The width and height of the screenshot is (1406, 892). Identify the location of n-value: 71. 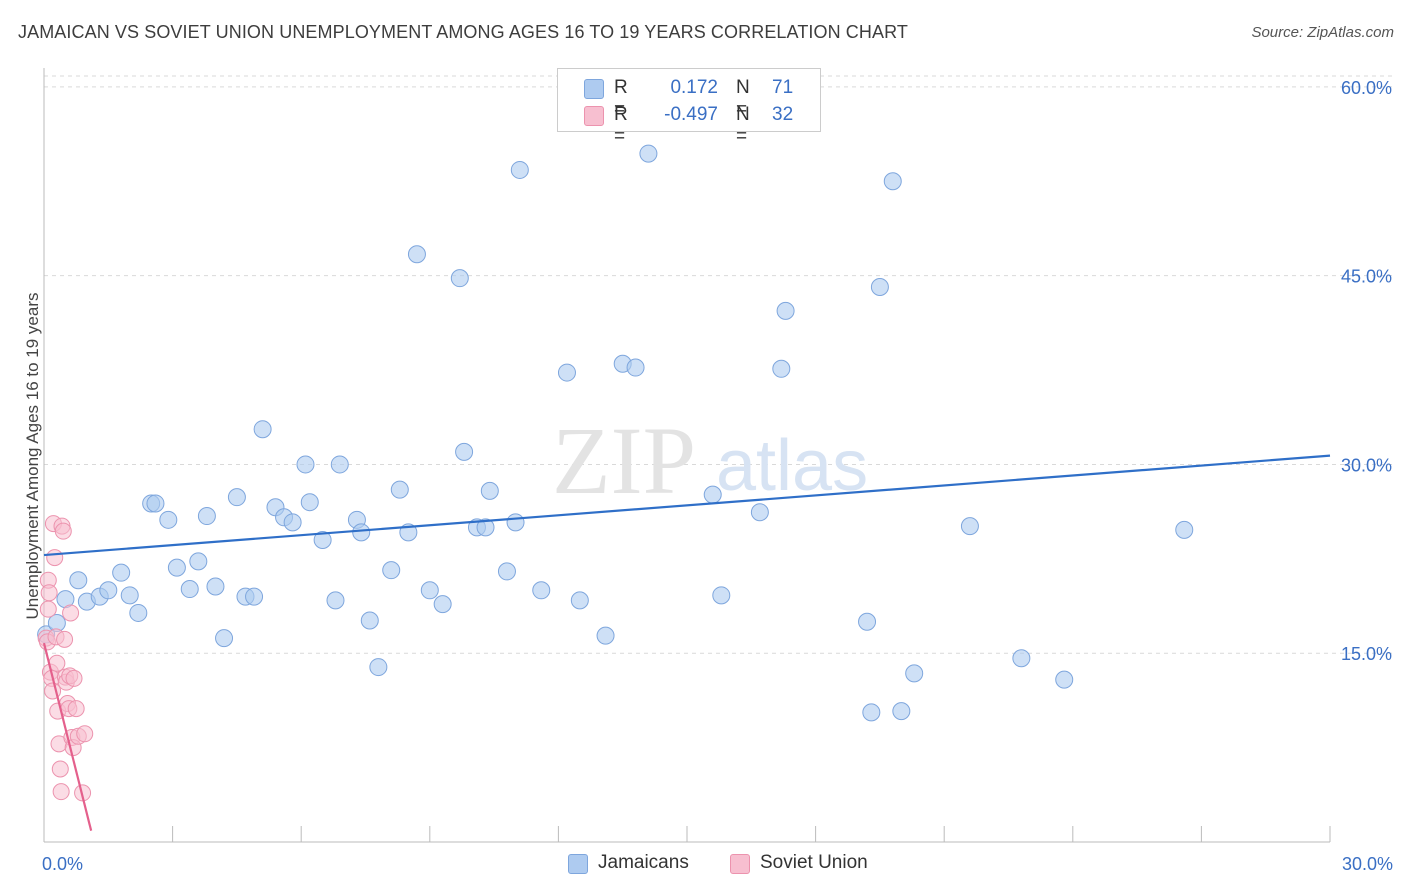
(783, 87).